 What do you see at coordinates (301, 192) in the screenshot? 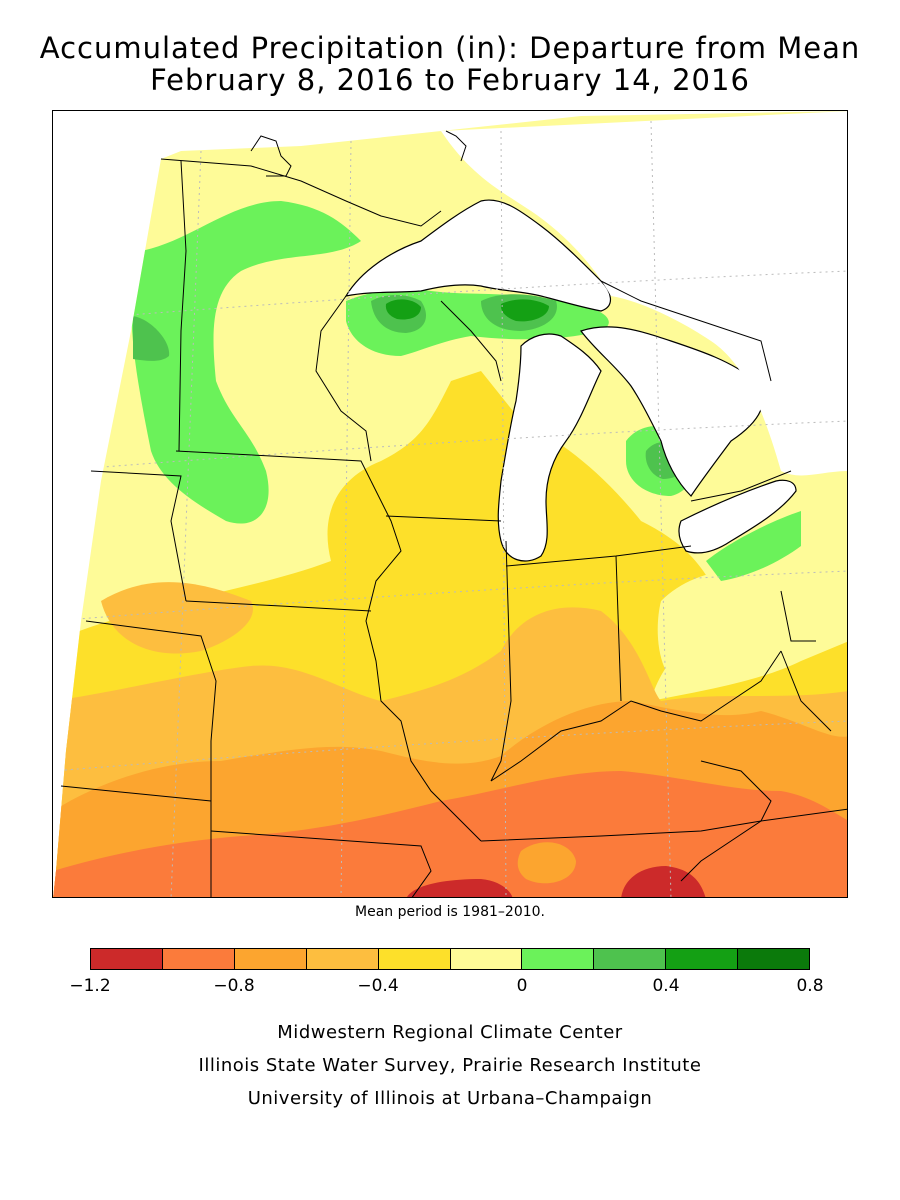
I see `border-canada` at bounding box center [301, 192].